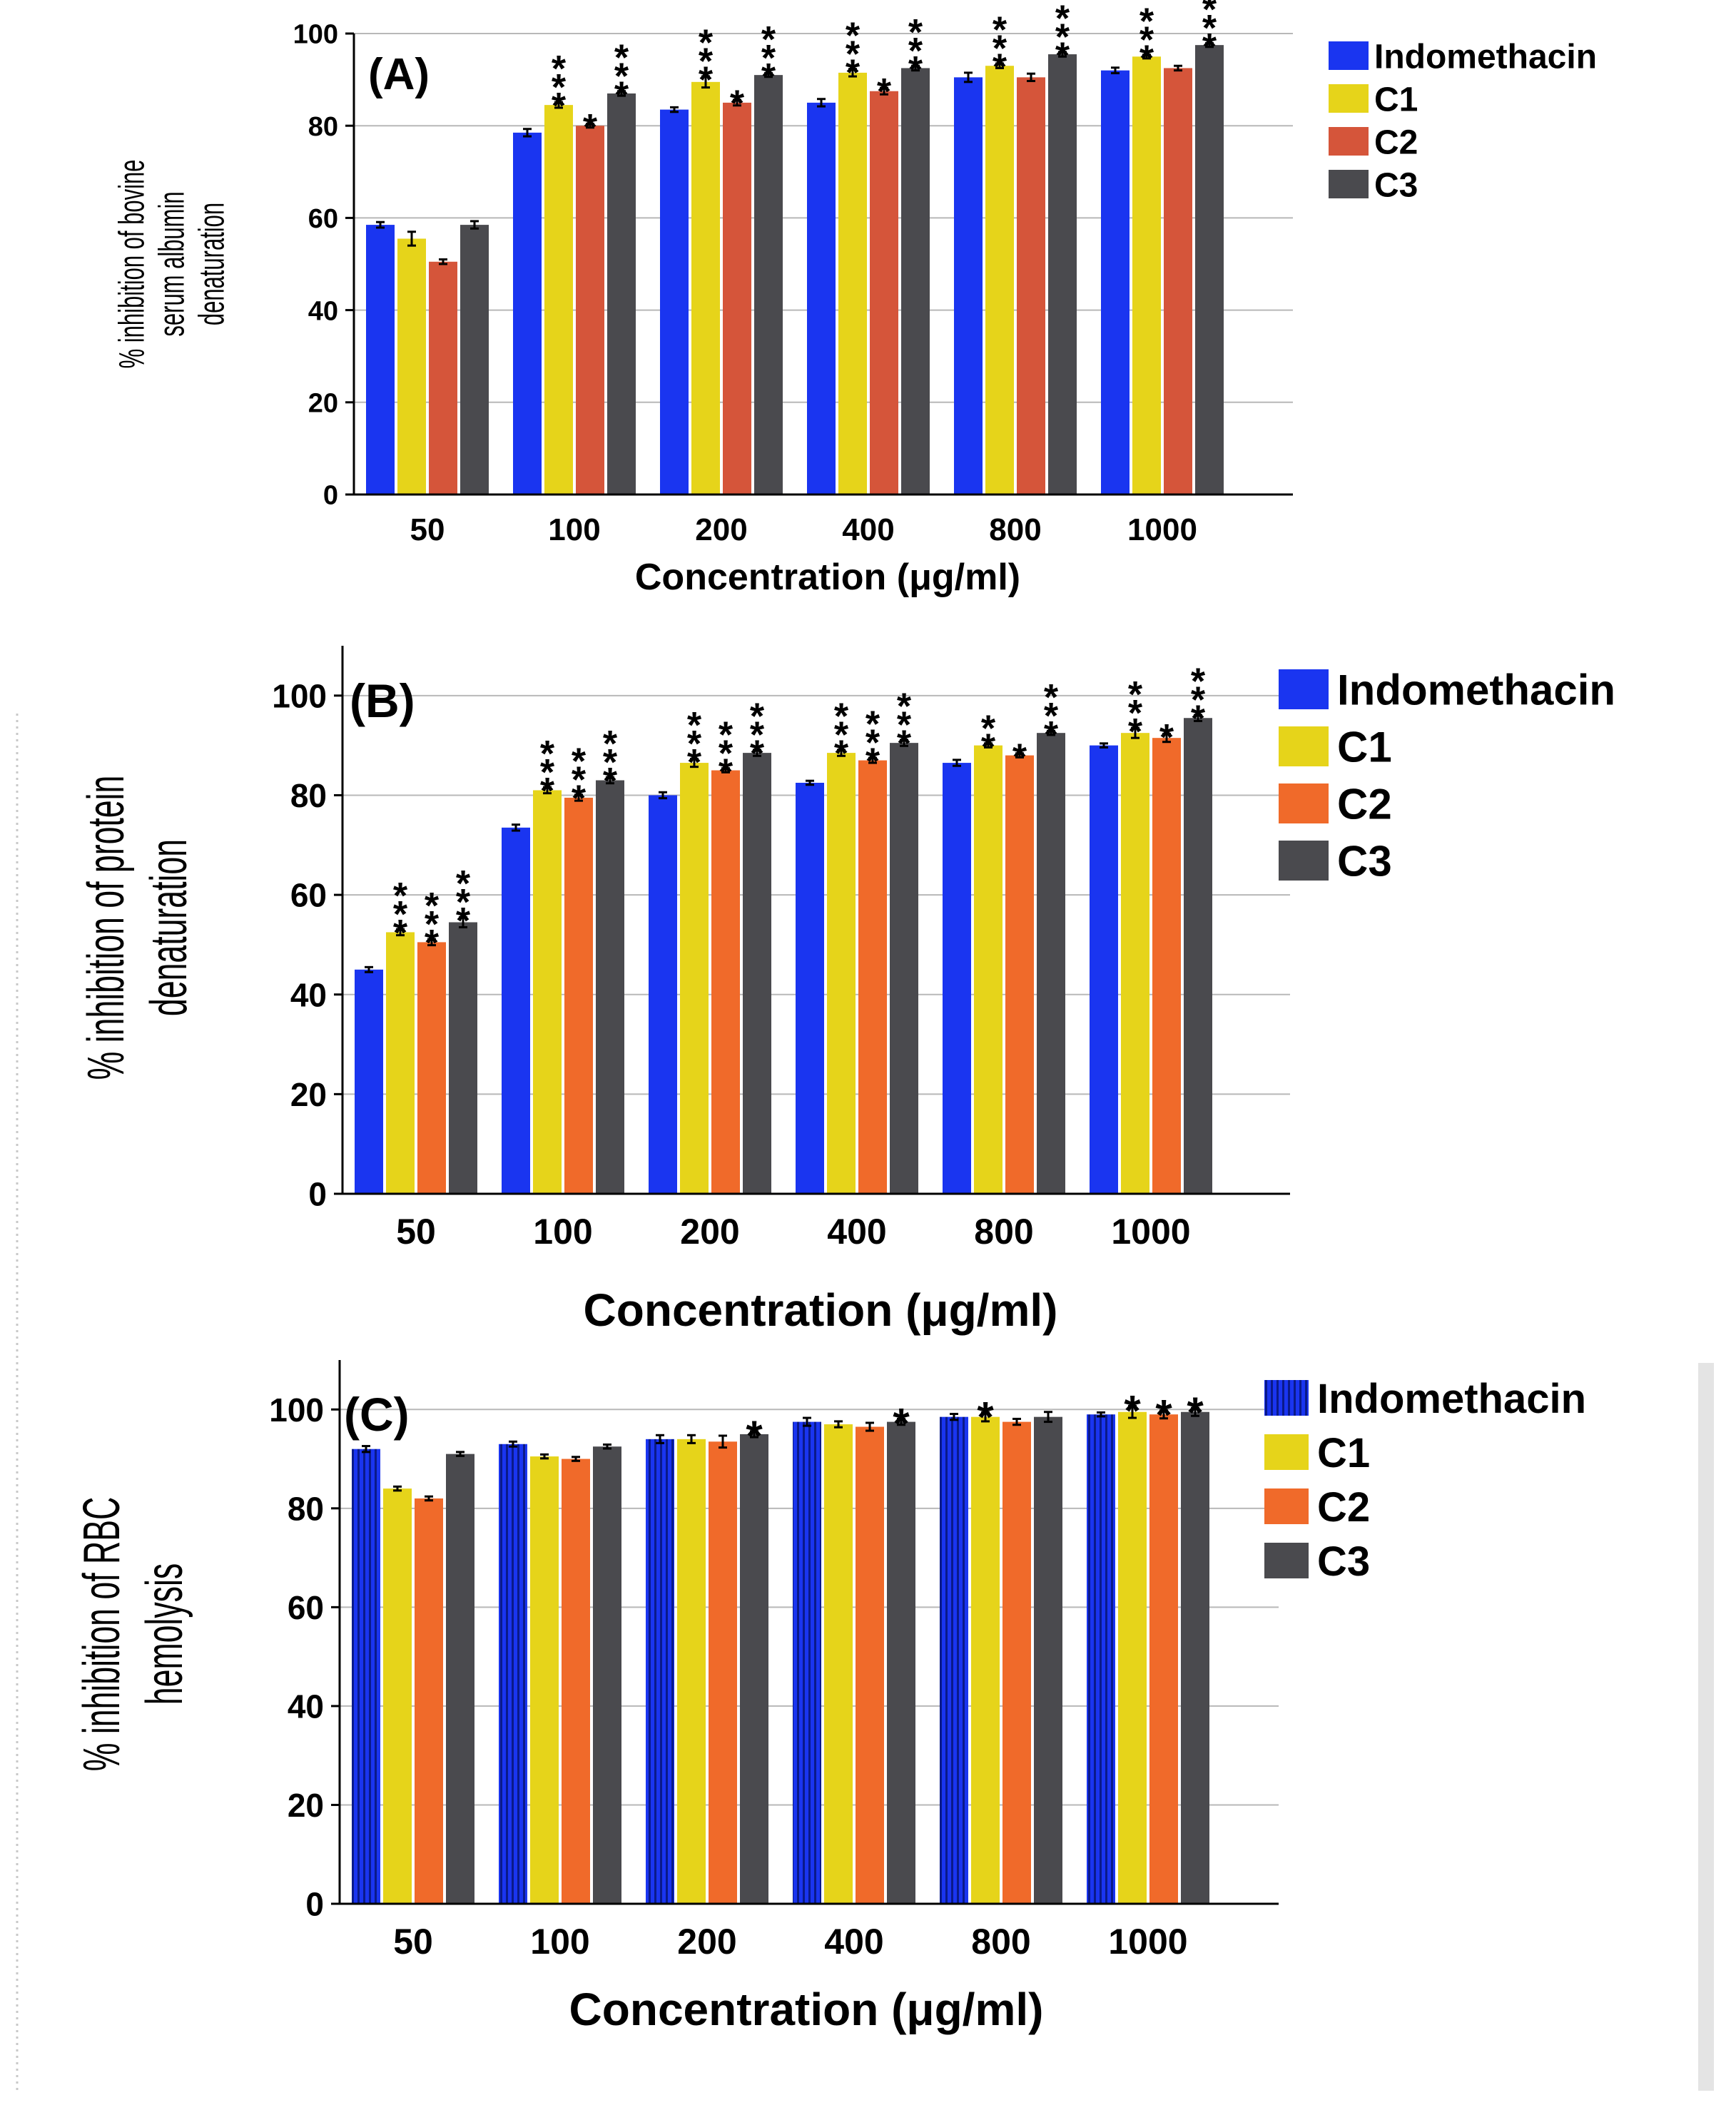 This screenshot has width=1736, height=2105. I want to click on panel-c-ytick-label: 40, so click(306, 1706).